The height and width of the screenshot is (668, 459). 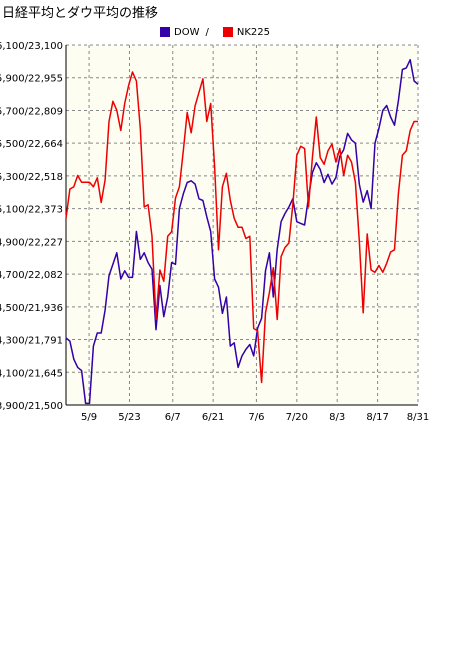 I want to click on legend-swatch-nk225, so click(x=227, y=32).